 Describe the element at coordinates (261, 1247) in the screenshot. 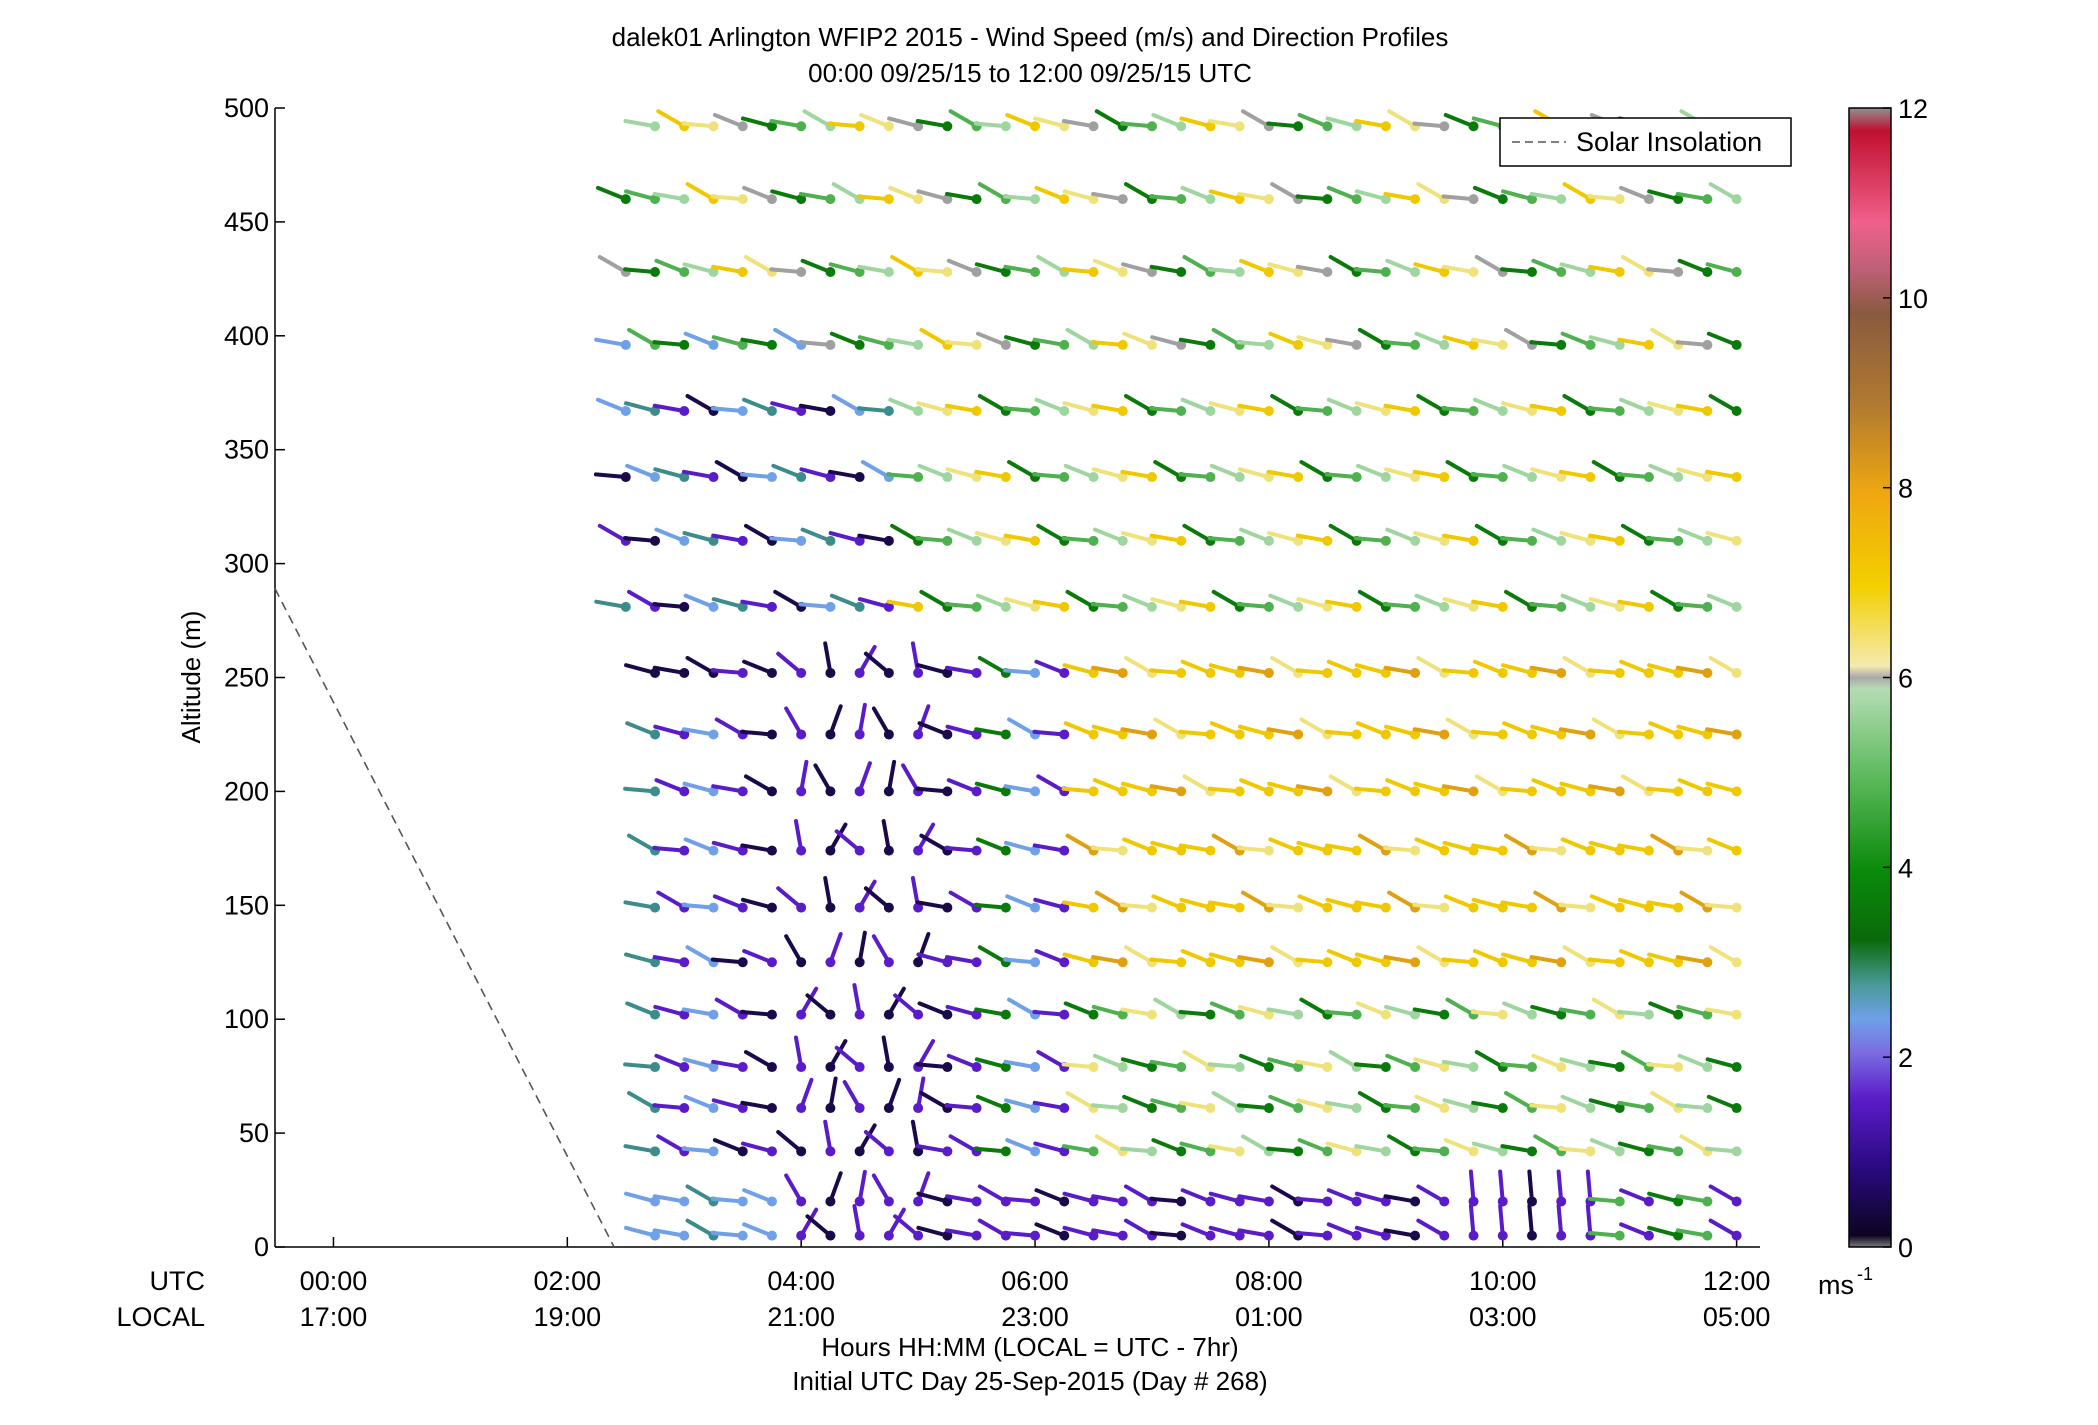

I see `y-tick-label: 0` at that location.